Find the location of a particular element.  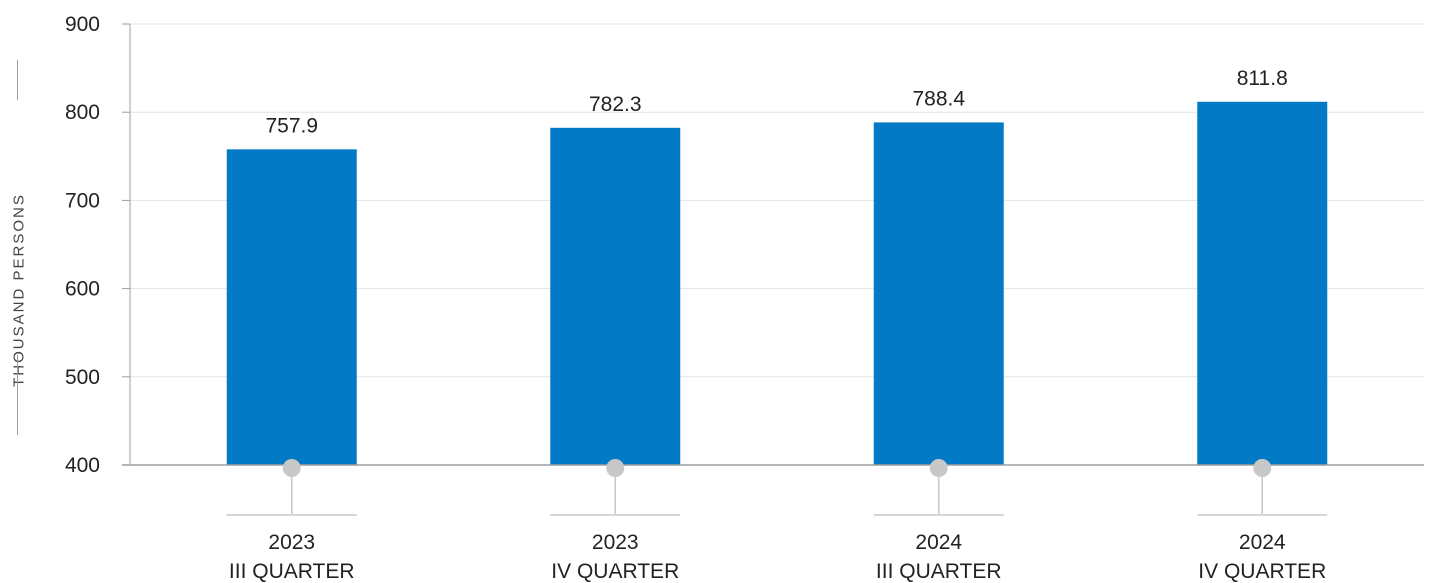

y-axis-title-rule-bottom is located at coordinates (17, 395).